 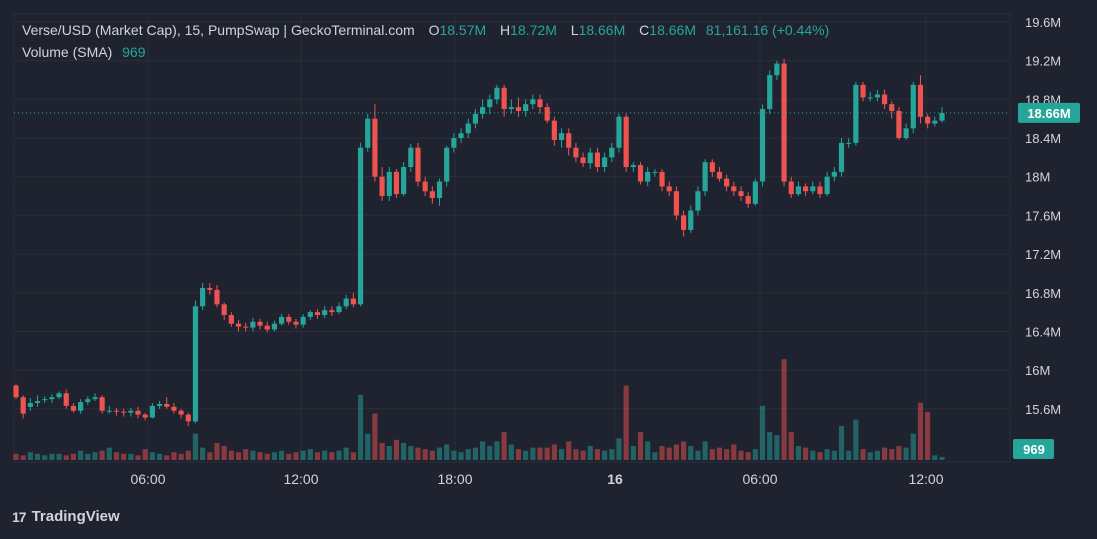 I want to click on close-label: C, so click(x=644, y=30).